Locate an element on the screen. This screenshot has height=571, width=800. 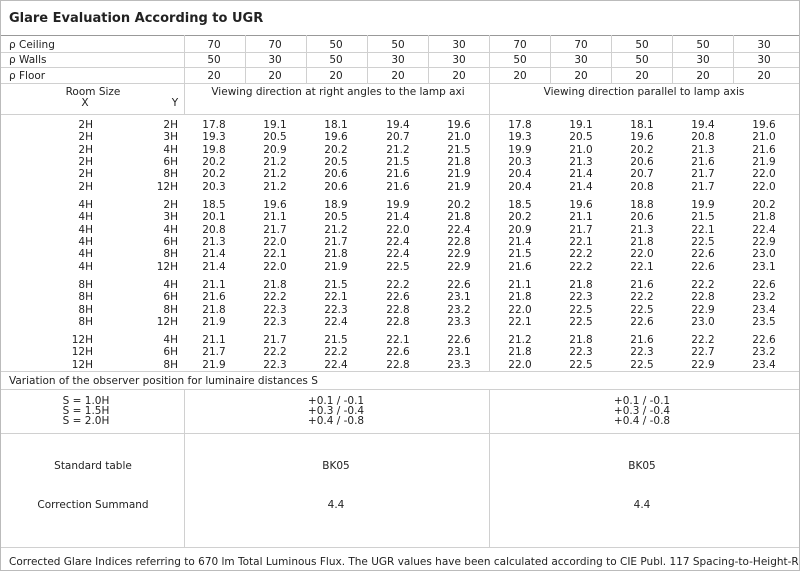
ugr-value: 23.3 is located at coordinates (459, 321).